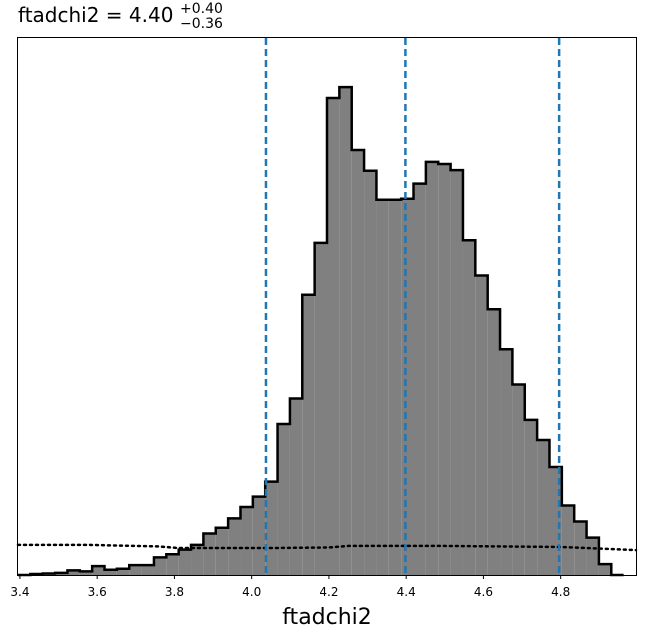 This screenshot has width=647, height=639. Describe the element at coordinates (290, 587) in the screenshot. I see `x-axis-ticks: 3.4 3.6 3.8 4.0 4.2 4.4 4.6 4.8` at that location.